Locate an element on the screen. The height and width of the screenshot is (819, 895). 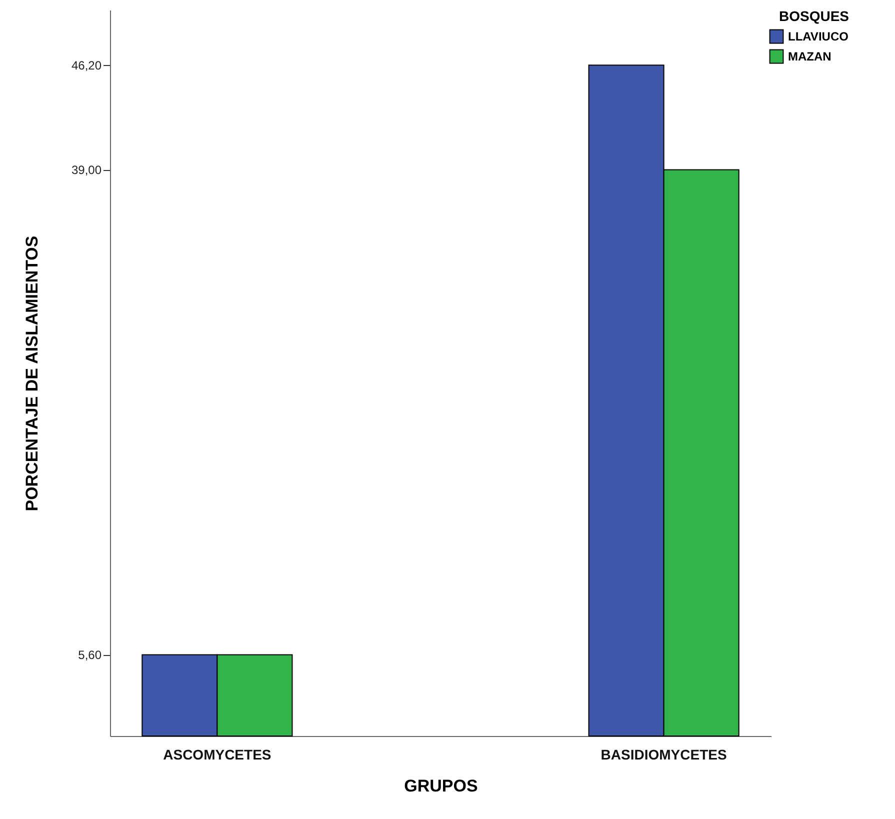
legend-label: LLAVIUCO is located at coordinates (818, 37).